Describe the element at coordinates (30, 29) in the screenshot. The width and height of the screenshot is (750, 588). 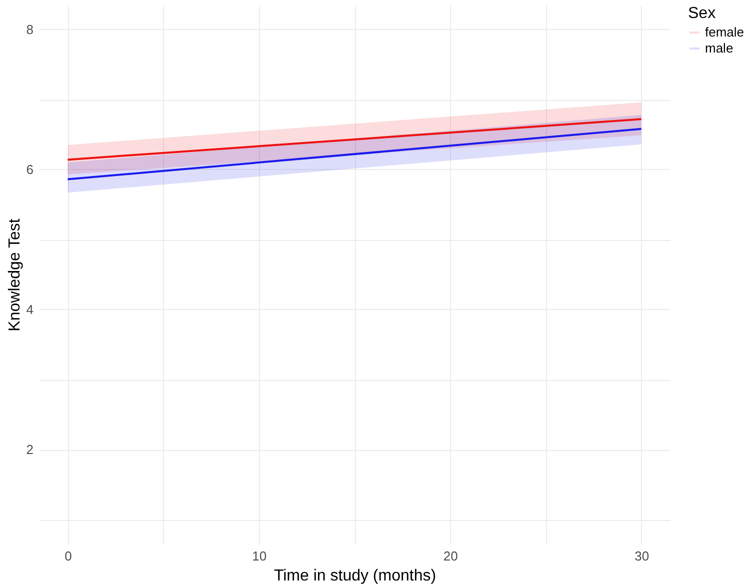
I see `y-tick-label: 8` at that location.